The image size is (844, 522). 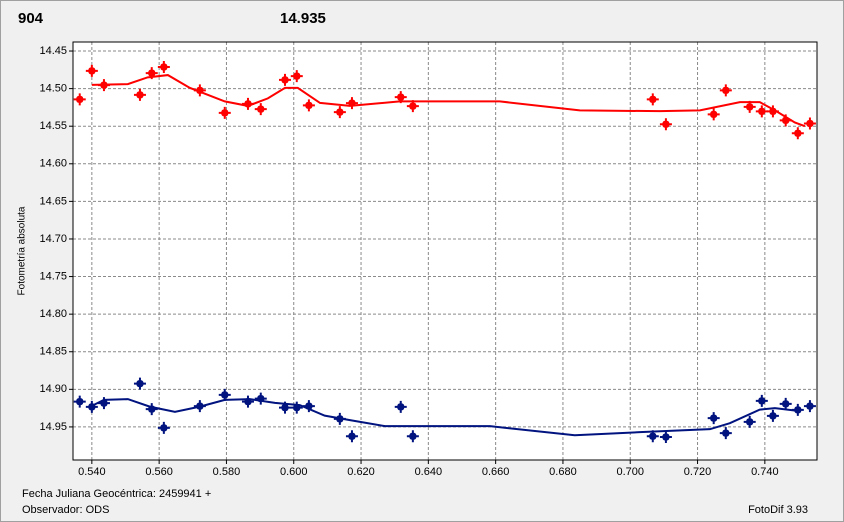 I want to click on y-tick-label: 14.85, so click(x=53, y=352).